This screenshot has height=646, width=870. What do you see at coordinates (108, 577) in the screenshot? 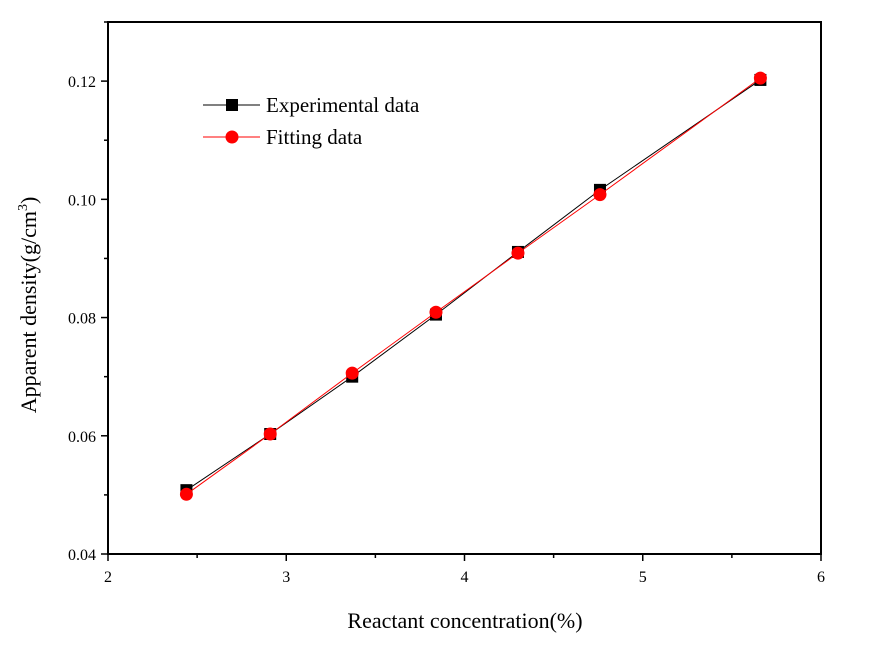
I see `x-tick-label: 2` at bounding box center [108, 577].